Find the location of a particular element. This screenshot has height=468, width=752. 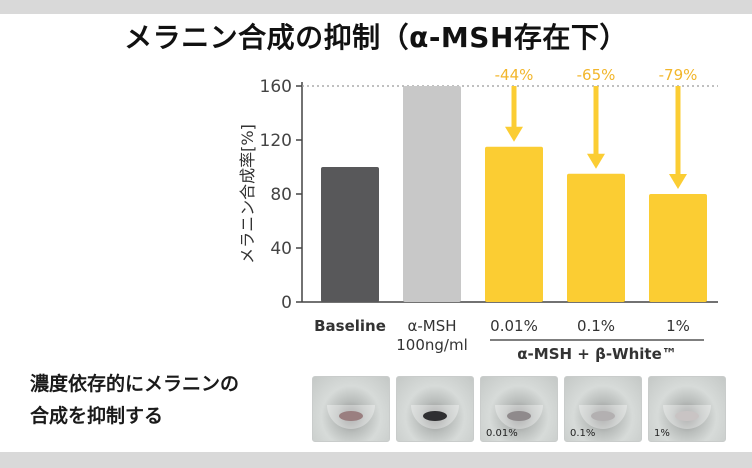

y-tick-label: 40 is located at coordinates (281, 249).